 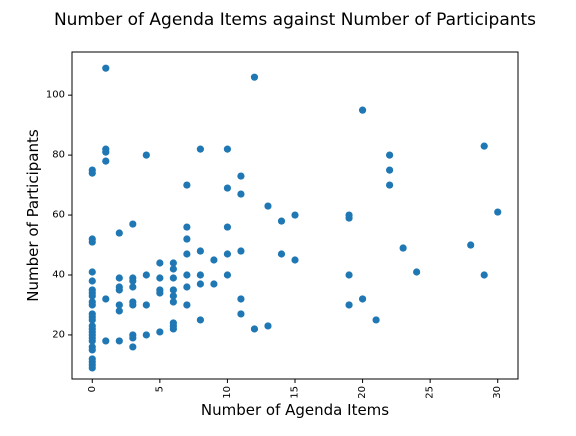 I want to click on y-tick-label: 20, so click(x=58, y=334).